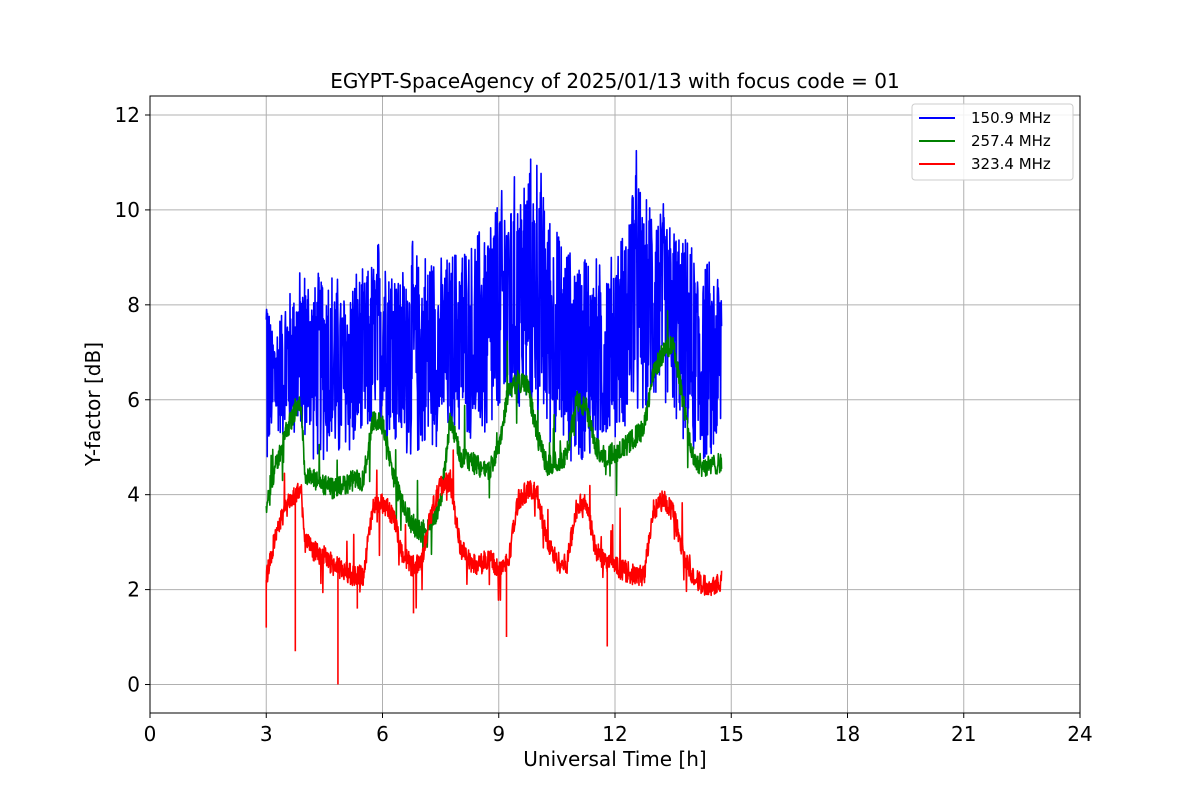 Image resolution: width=1200 pixels, height=800 pixels. Describe the element at coordinates (1011, 164) in the screenshot. I see `legend-label: 323.4 MHz` at that location.